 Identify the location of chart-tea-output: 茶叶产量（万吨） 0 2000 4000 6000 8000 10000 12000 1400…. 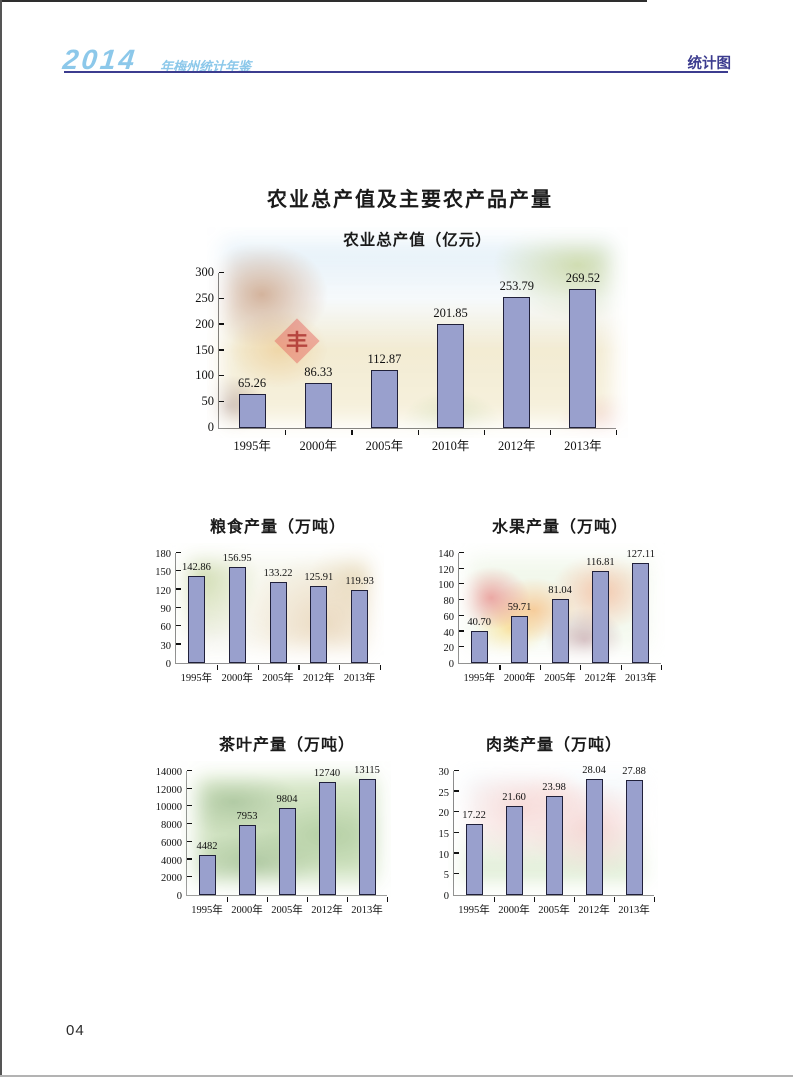
(273, 826).